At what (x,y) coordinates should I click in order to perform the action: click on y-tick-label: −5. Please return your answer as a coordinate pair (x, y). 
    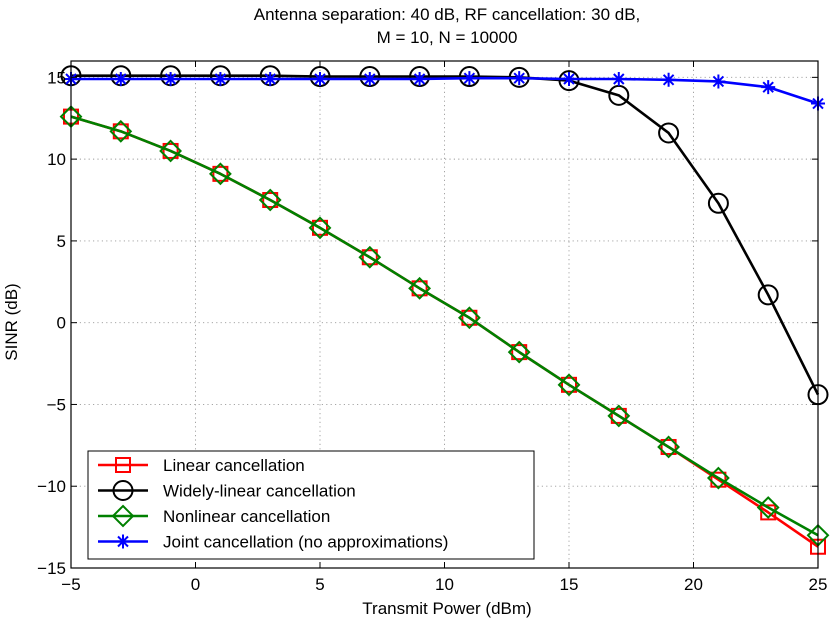
    Looking at the image, I should click on (56, 404).